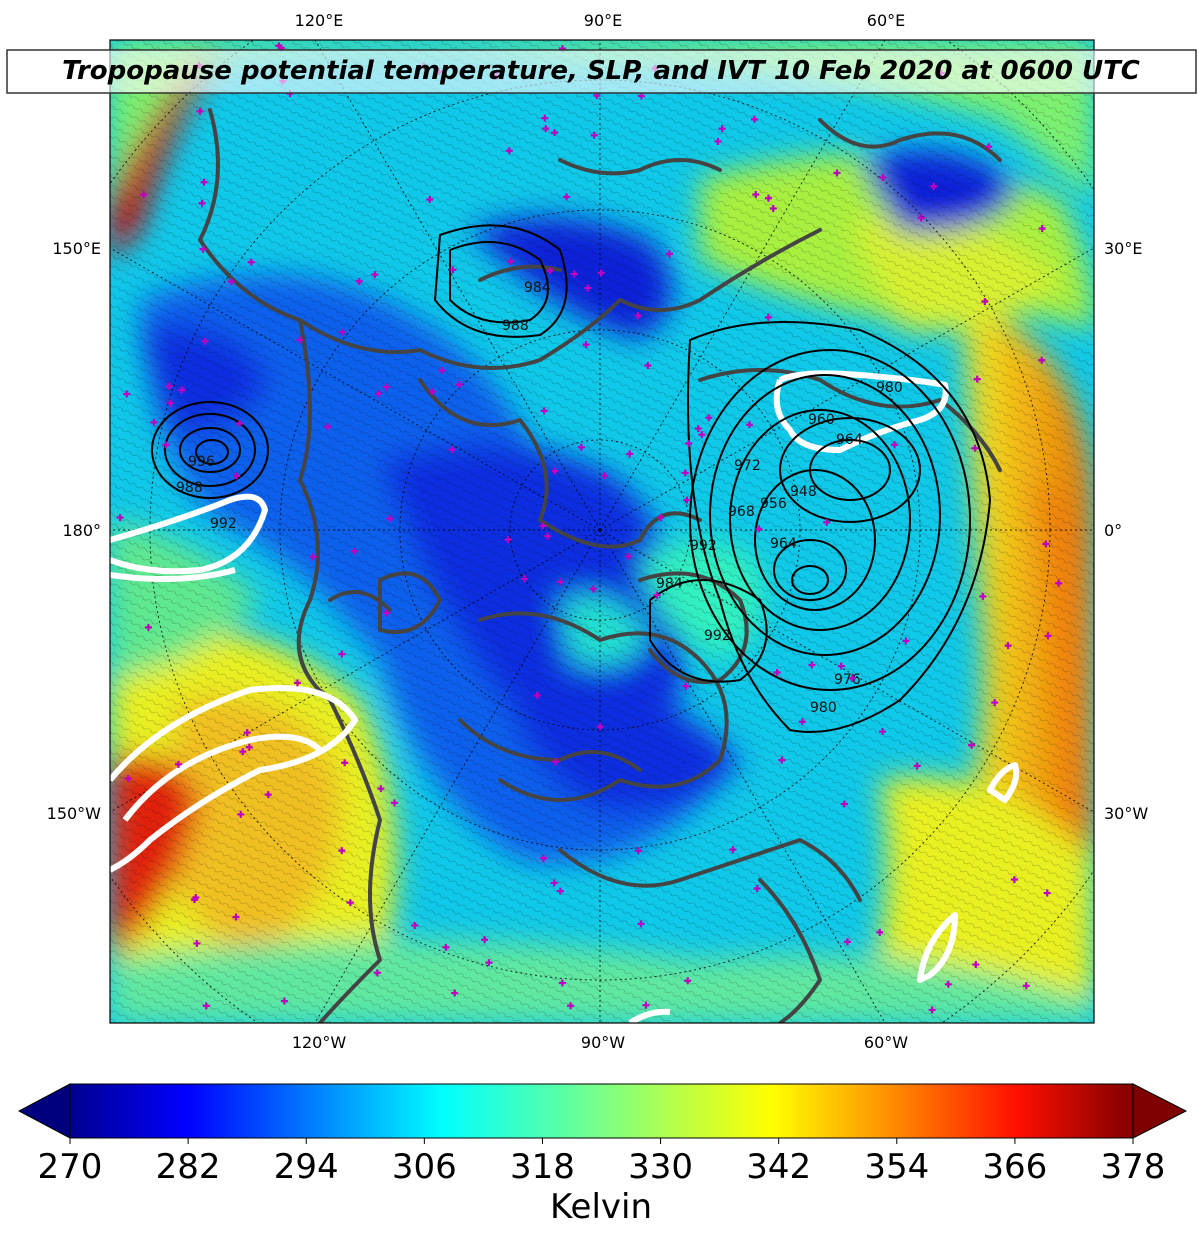 This screenshot has height=1238, width=1203. I want to click on slp-label: 996, so click(201, 462).